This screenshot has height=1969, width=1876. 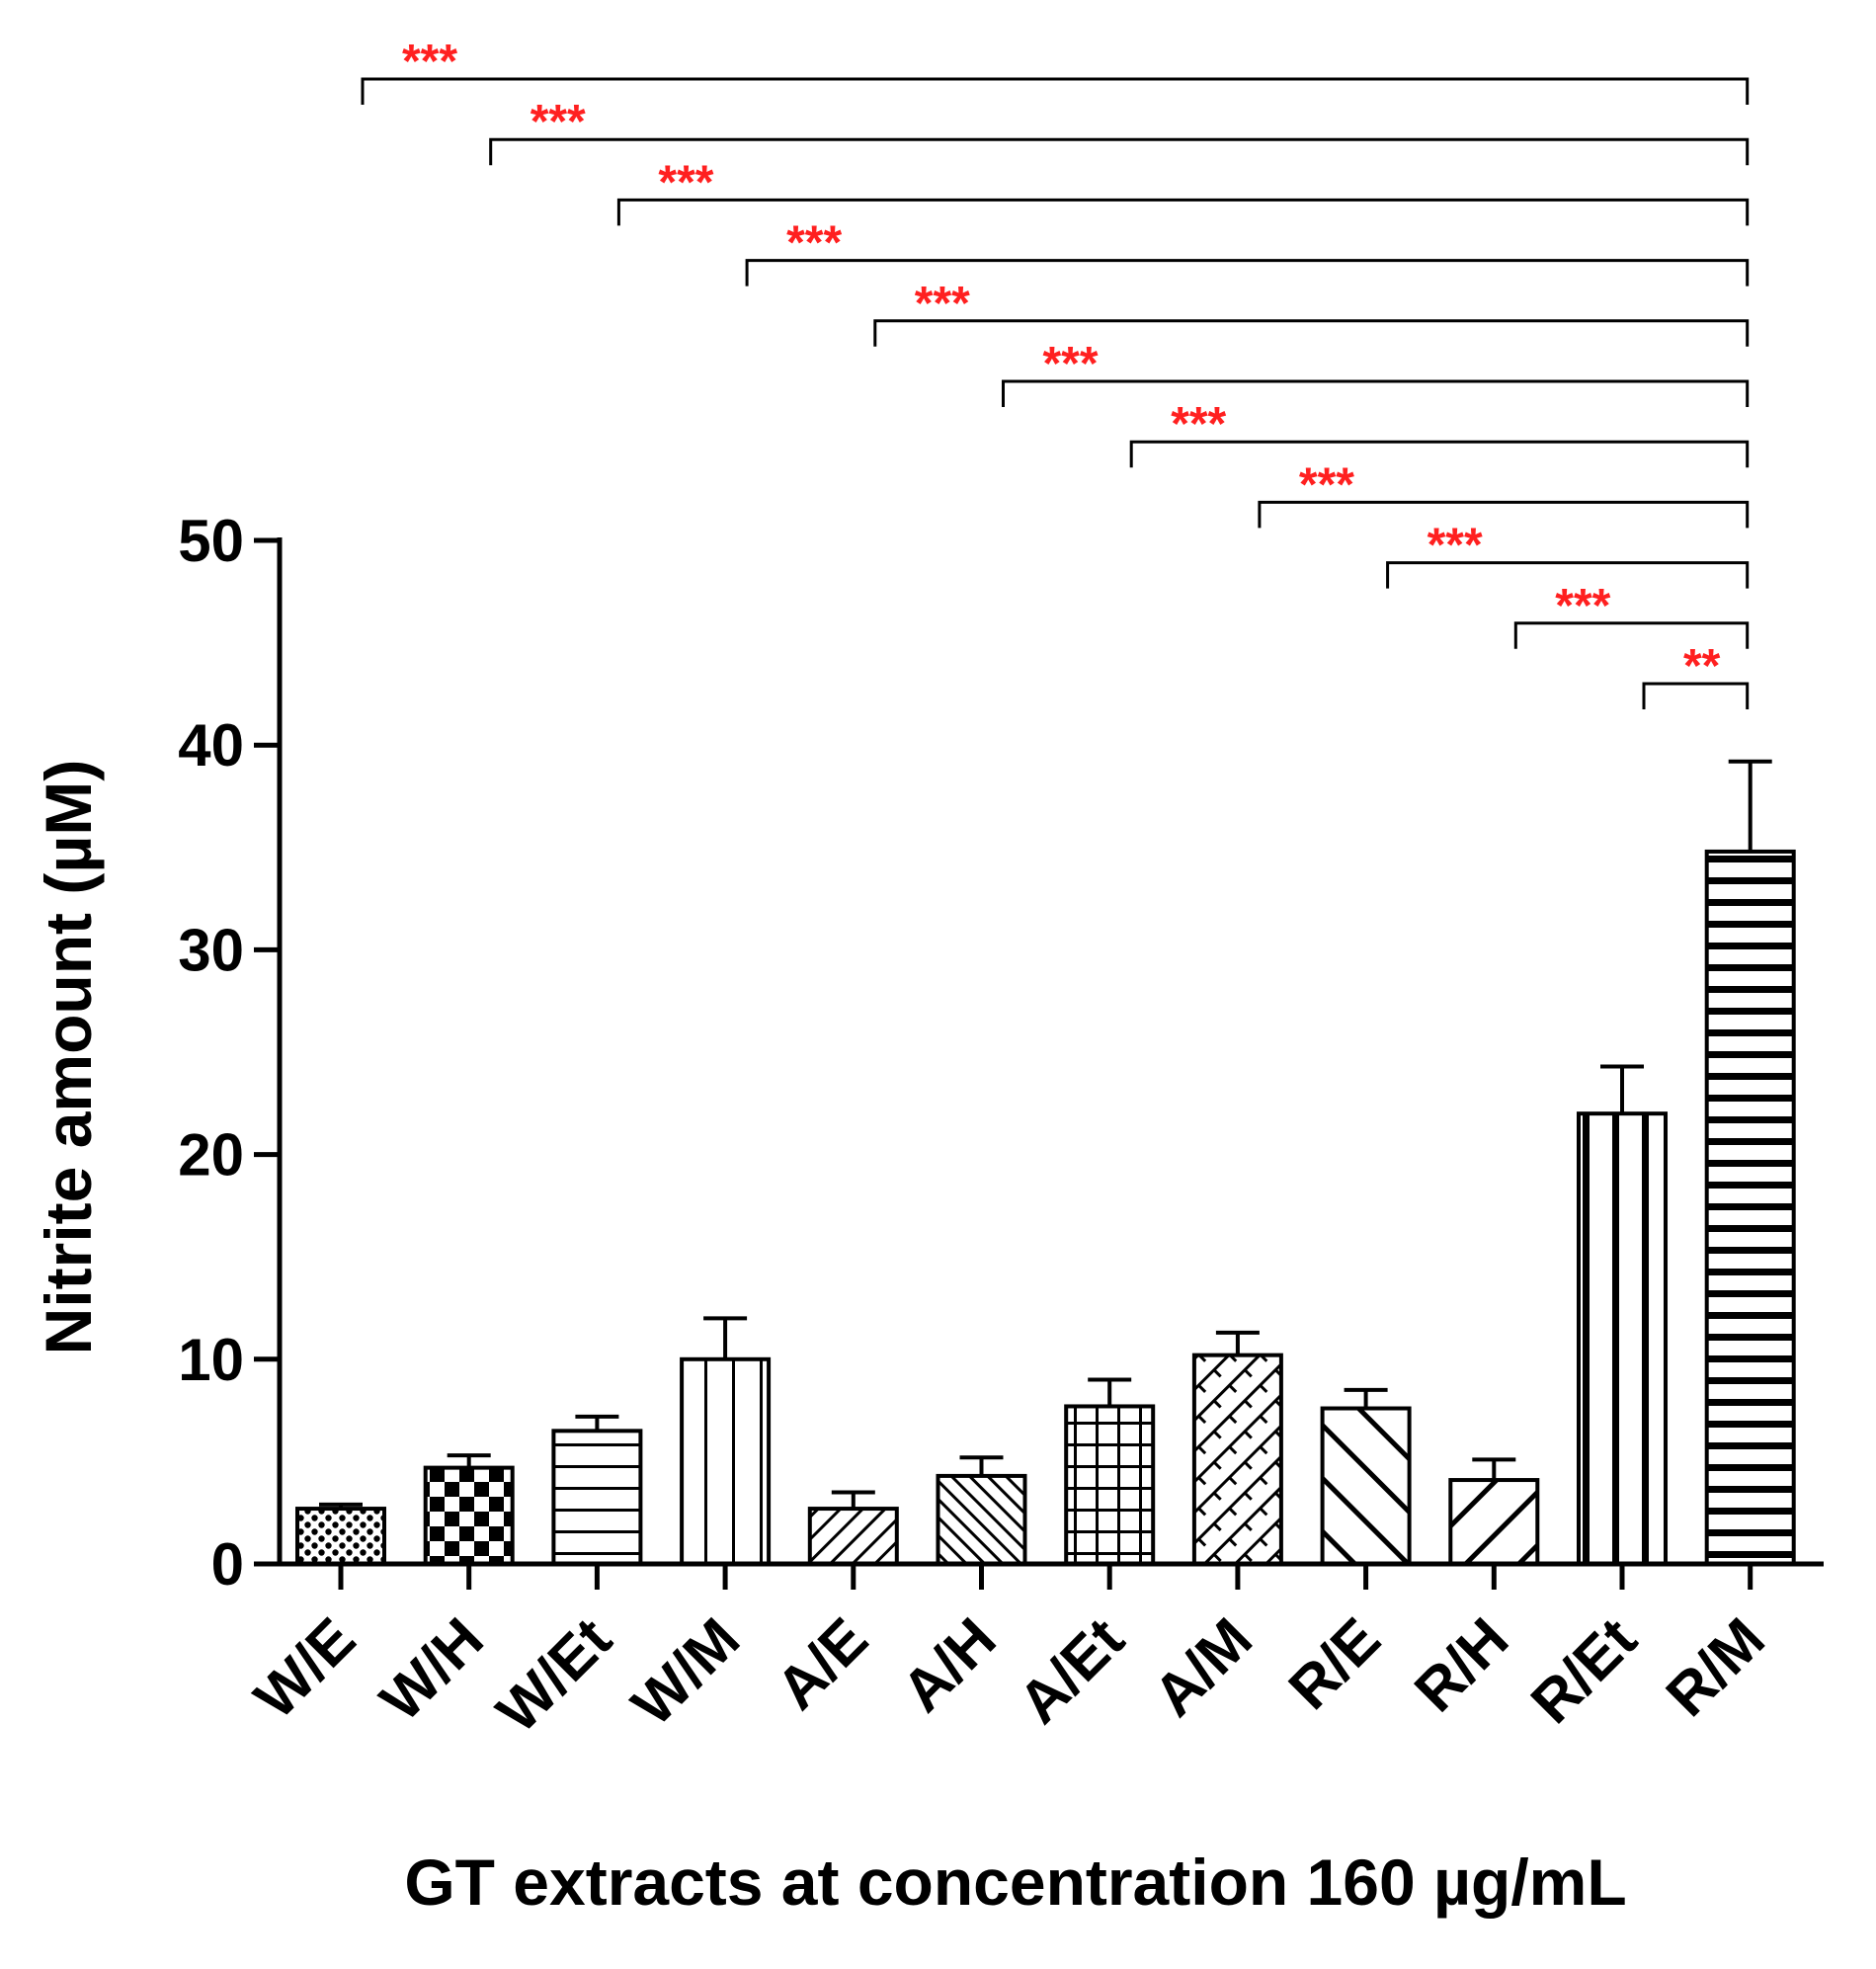 What do you see at coordinates (822, 1664) in the screenshot?
I see `x-tick-label: A/E` at bounding box center [822, 1664].